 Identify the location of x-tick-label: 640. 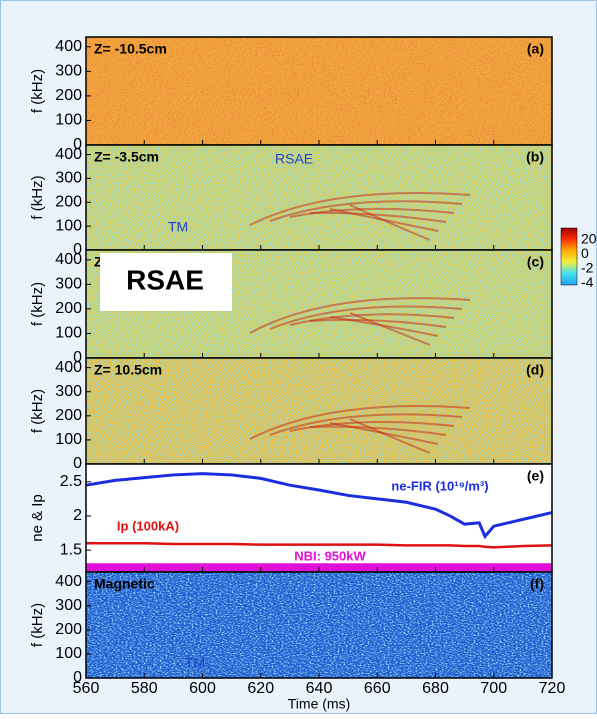
(319, 688).